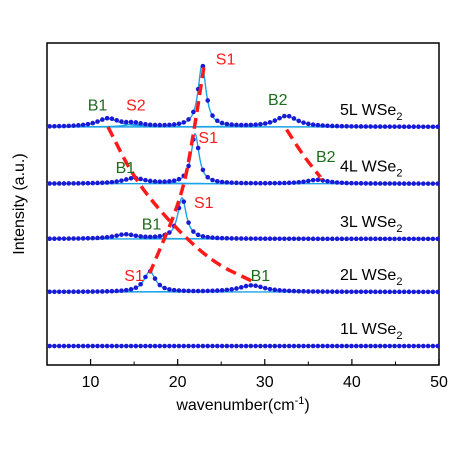 This screenshot has height=453, width=465. I want to click on sample-label: 4L WSe2, so click(371, 169).